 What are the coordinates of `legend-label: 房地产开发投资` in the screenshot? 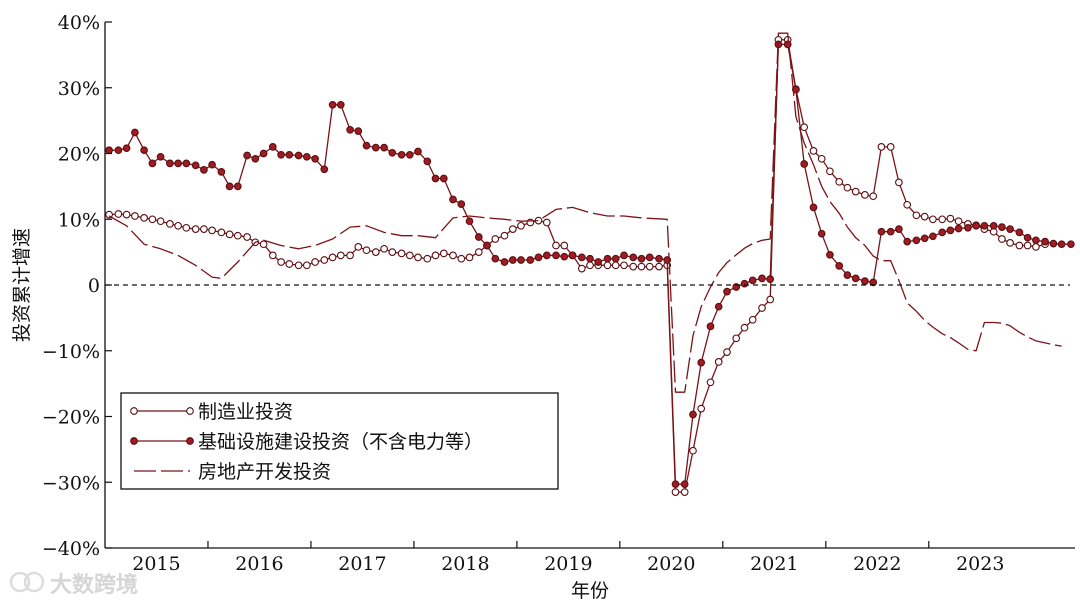 It's located at (264, 472).